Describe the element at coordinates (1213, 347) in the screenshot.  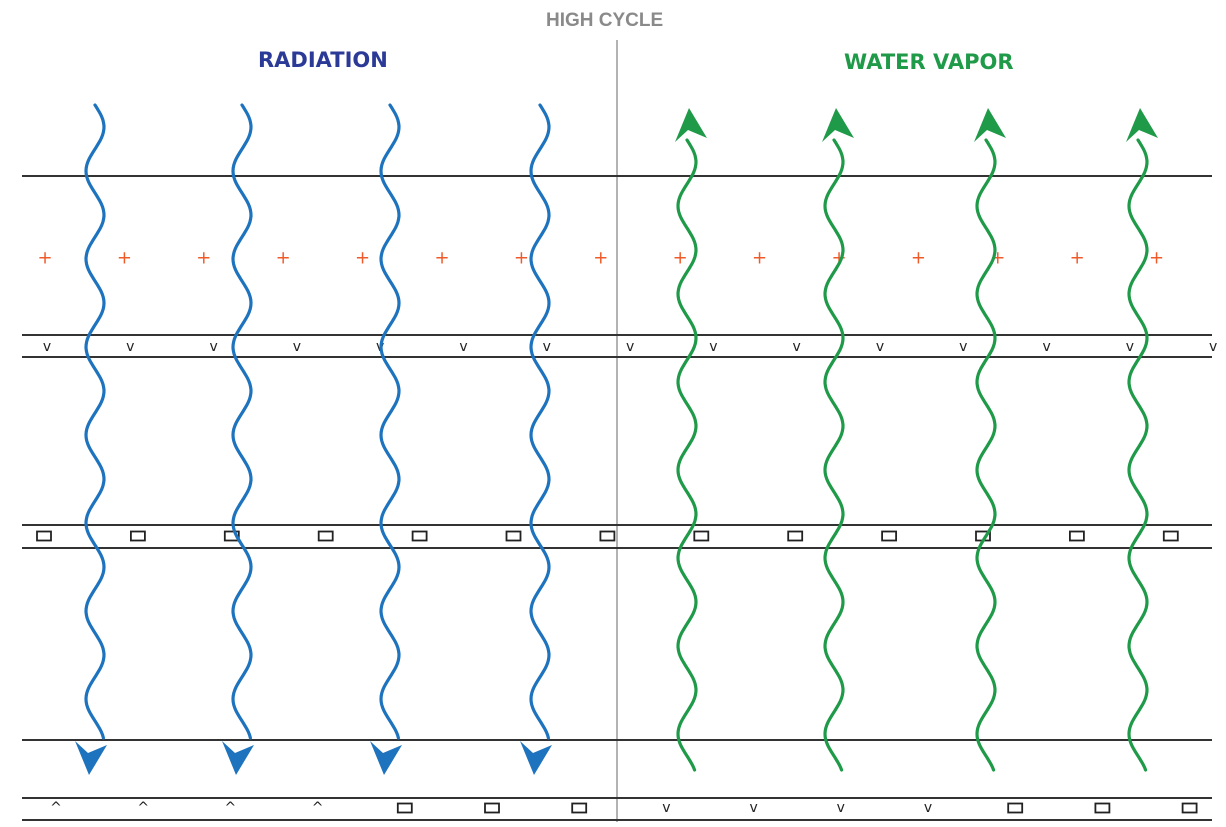
I see `row-2-15-v-symbol: v` at that location.